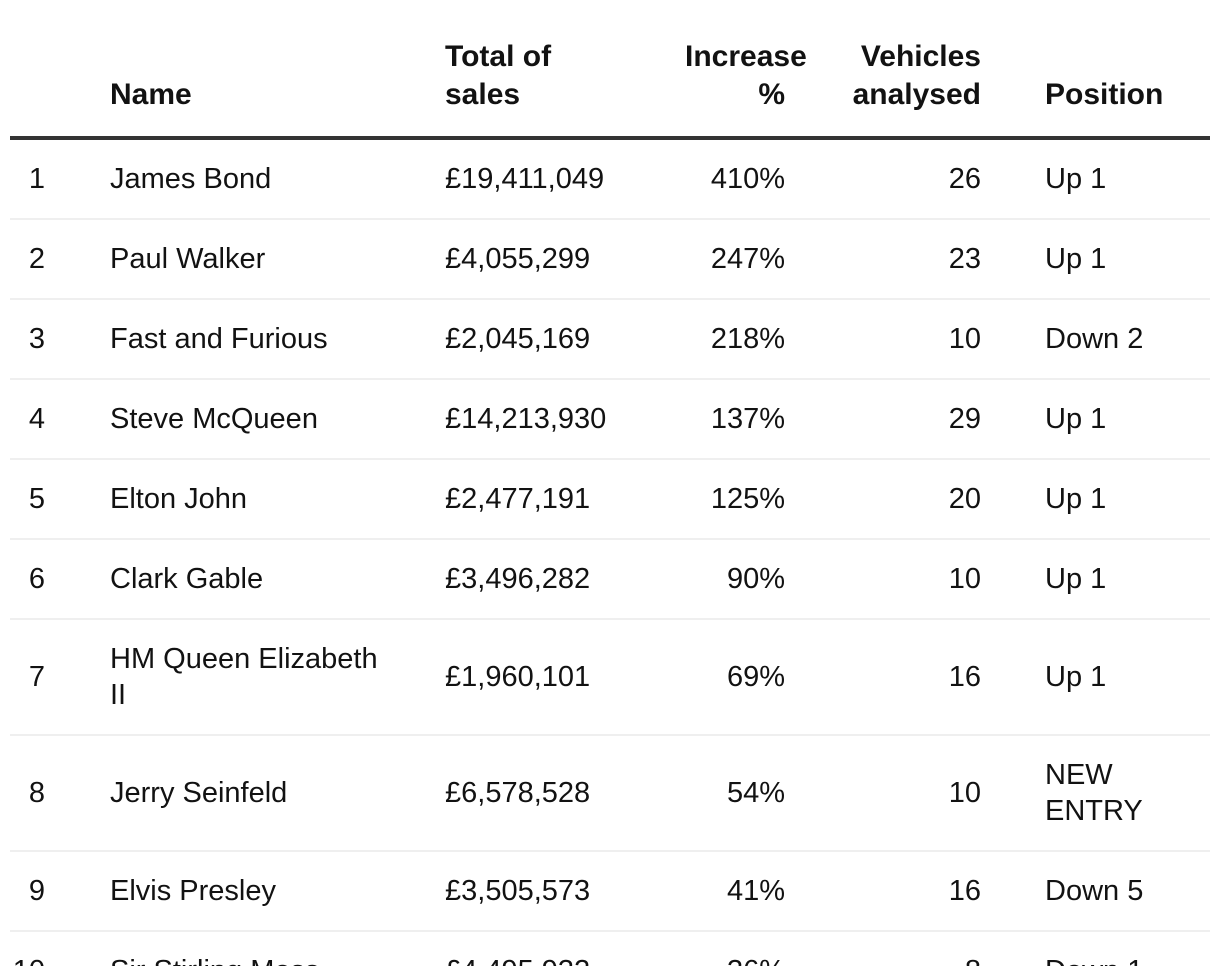 The image size is (1220, 966). Describe the element at coordinates (1098, 70) in the screenshot. I see `header-position: Position` at that location.